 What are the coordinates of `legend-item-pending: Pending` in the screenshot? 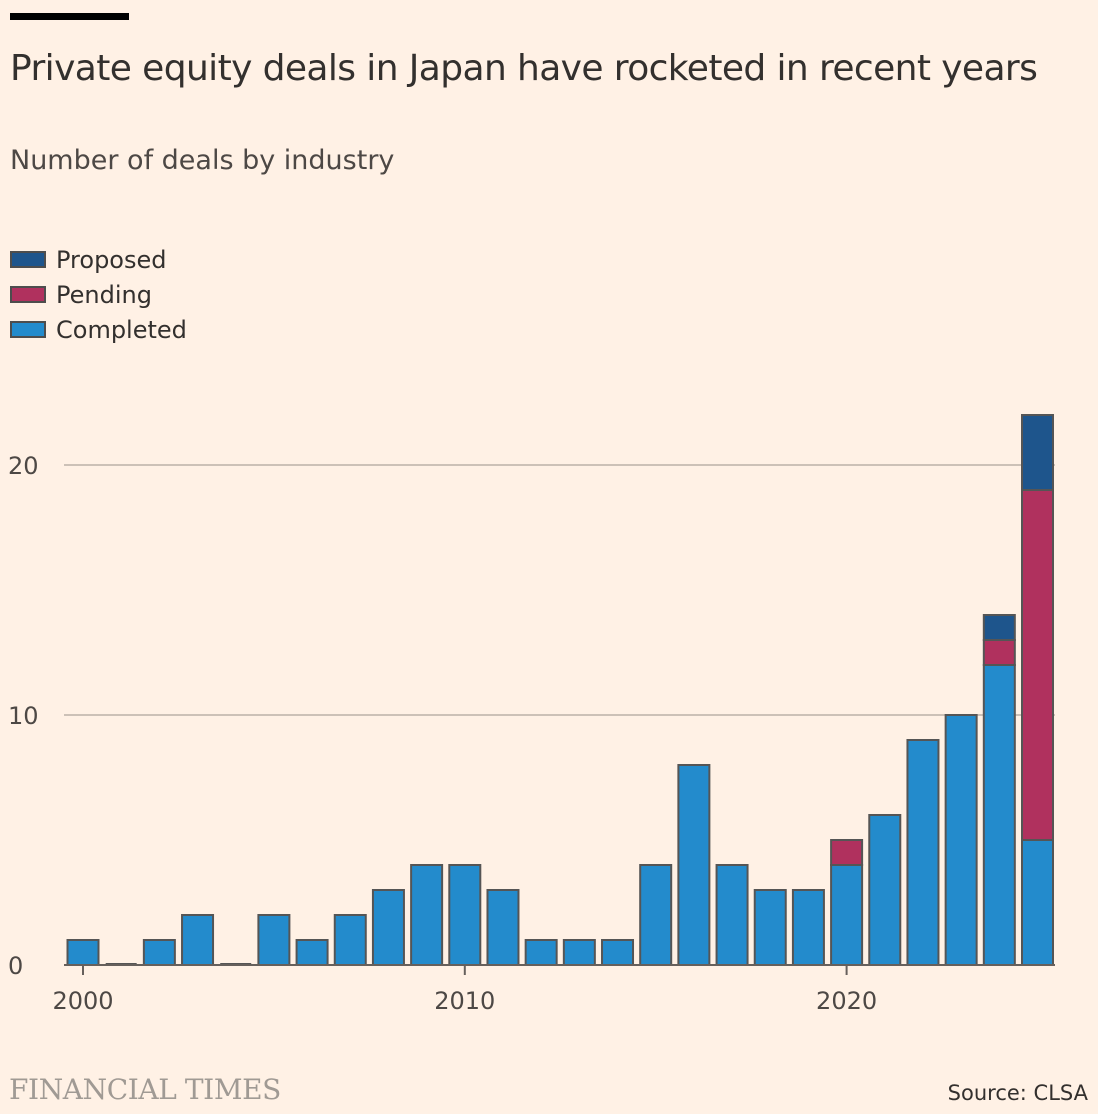 It's located at (98, 294).